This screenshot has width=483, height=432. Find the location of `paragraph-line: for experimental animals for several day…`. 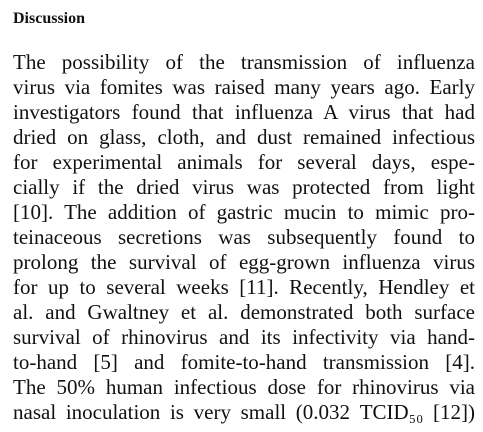

paragraph-line: for experimental animals for several day… is located at coordinates (244, 162).